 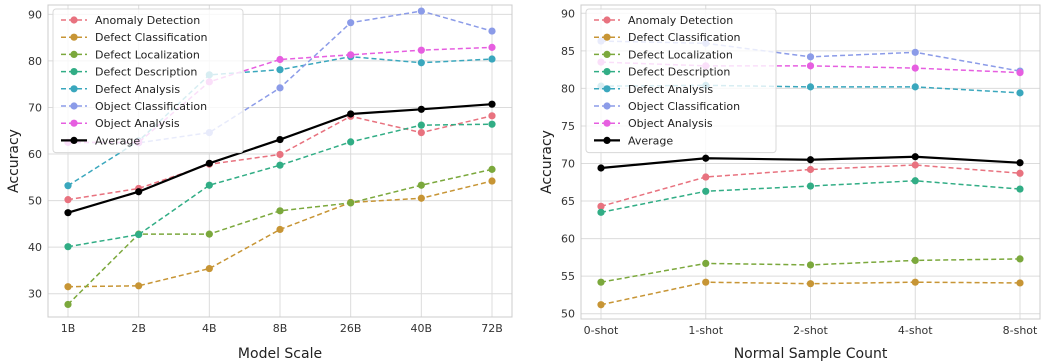 What do you see at coordinates (35, 201) in the screenshot?
I see `y-tick-label: 50` at bounding box center [35, 201].